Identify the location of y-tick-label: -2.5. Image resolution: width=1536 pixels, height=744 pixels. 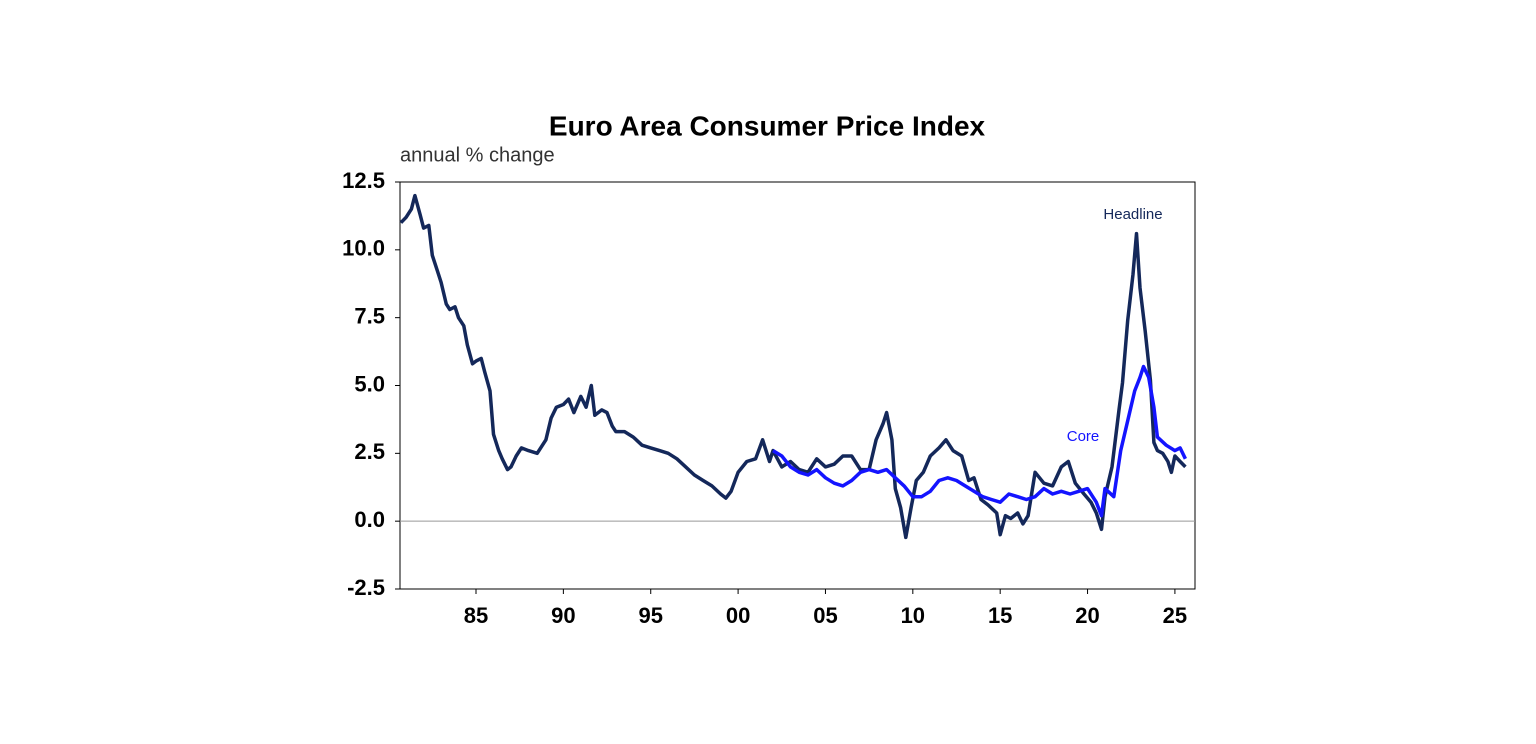
(366, 587).